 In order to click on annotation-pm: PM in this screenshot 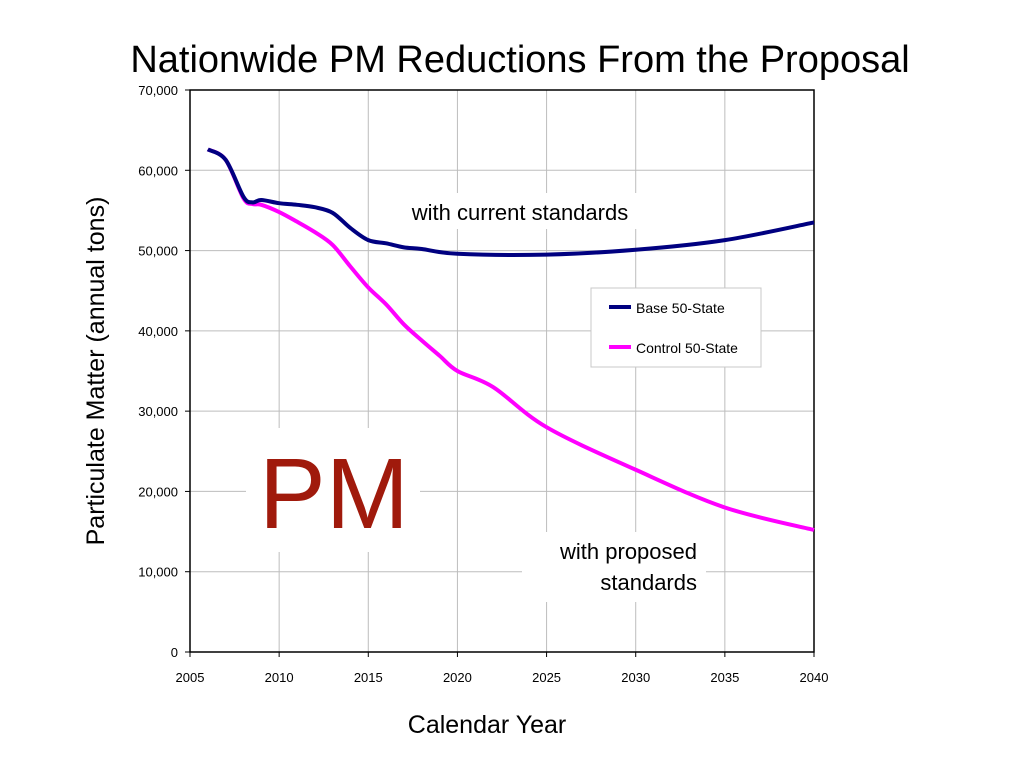, I will do `click(334, 494)`.